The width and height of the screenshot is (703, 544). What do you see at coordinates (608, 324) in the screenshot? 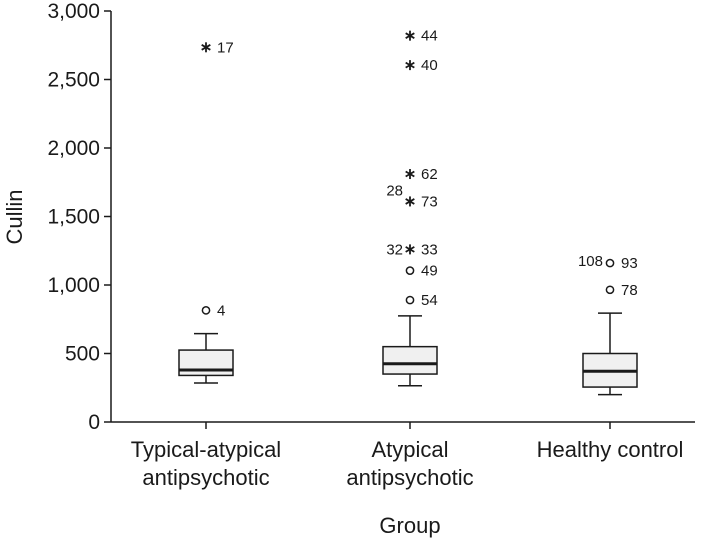
I see `box-group: 78 93 108` at bounding box center [608, 324].